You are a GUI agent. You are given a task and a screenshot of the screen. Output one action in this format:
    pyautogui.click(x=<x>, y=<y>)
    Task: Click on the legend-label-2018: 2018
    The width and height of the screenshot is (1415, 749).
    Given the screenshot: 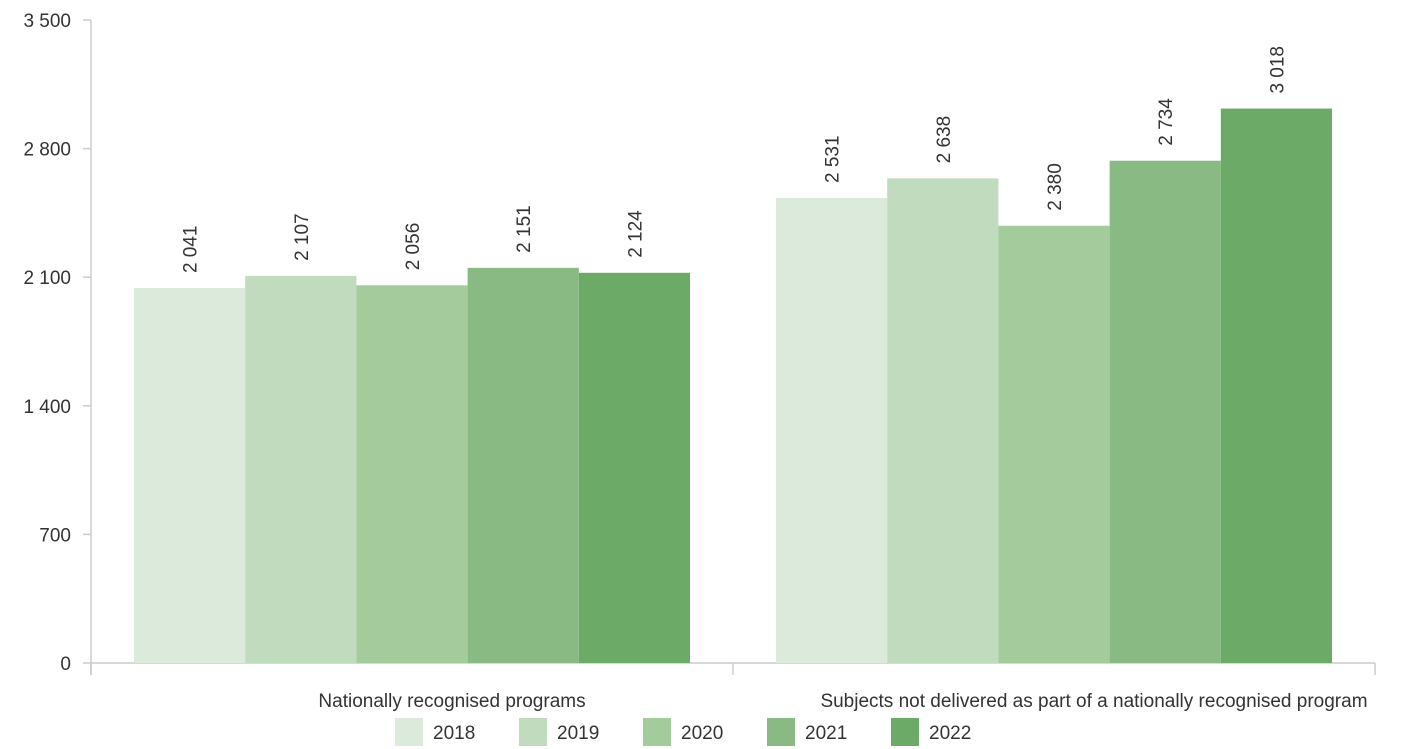 What is the action you would take?
    pyautogui.click(x=454, y=733)
    